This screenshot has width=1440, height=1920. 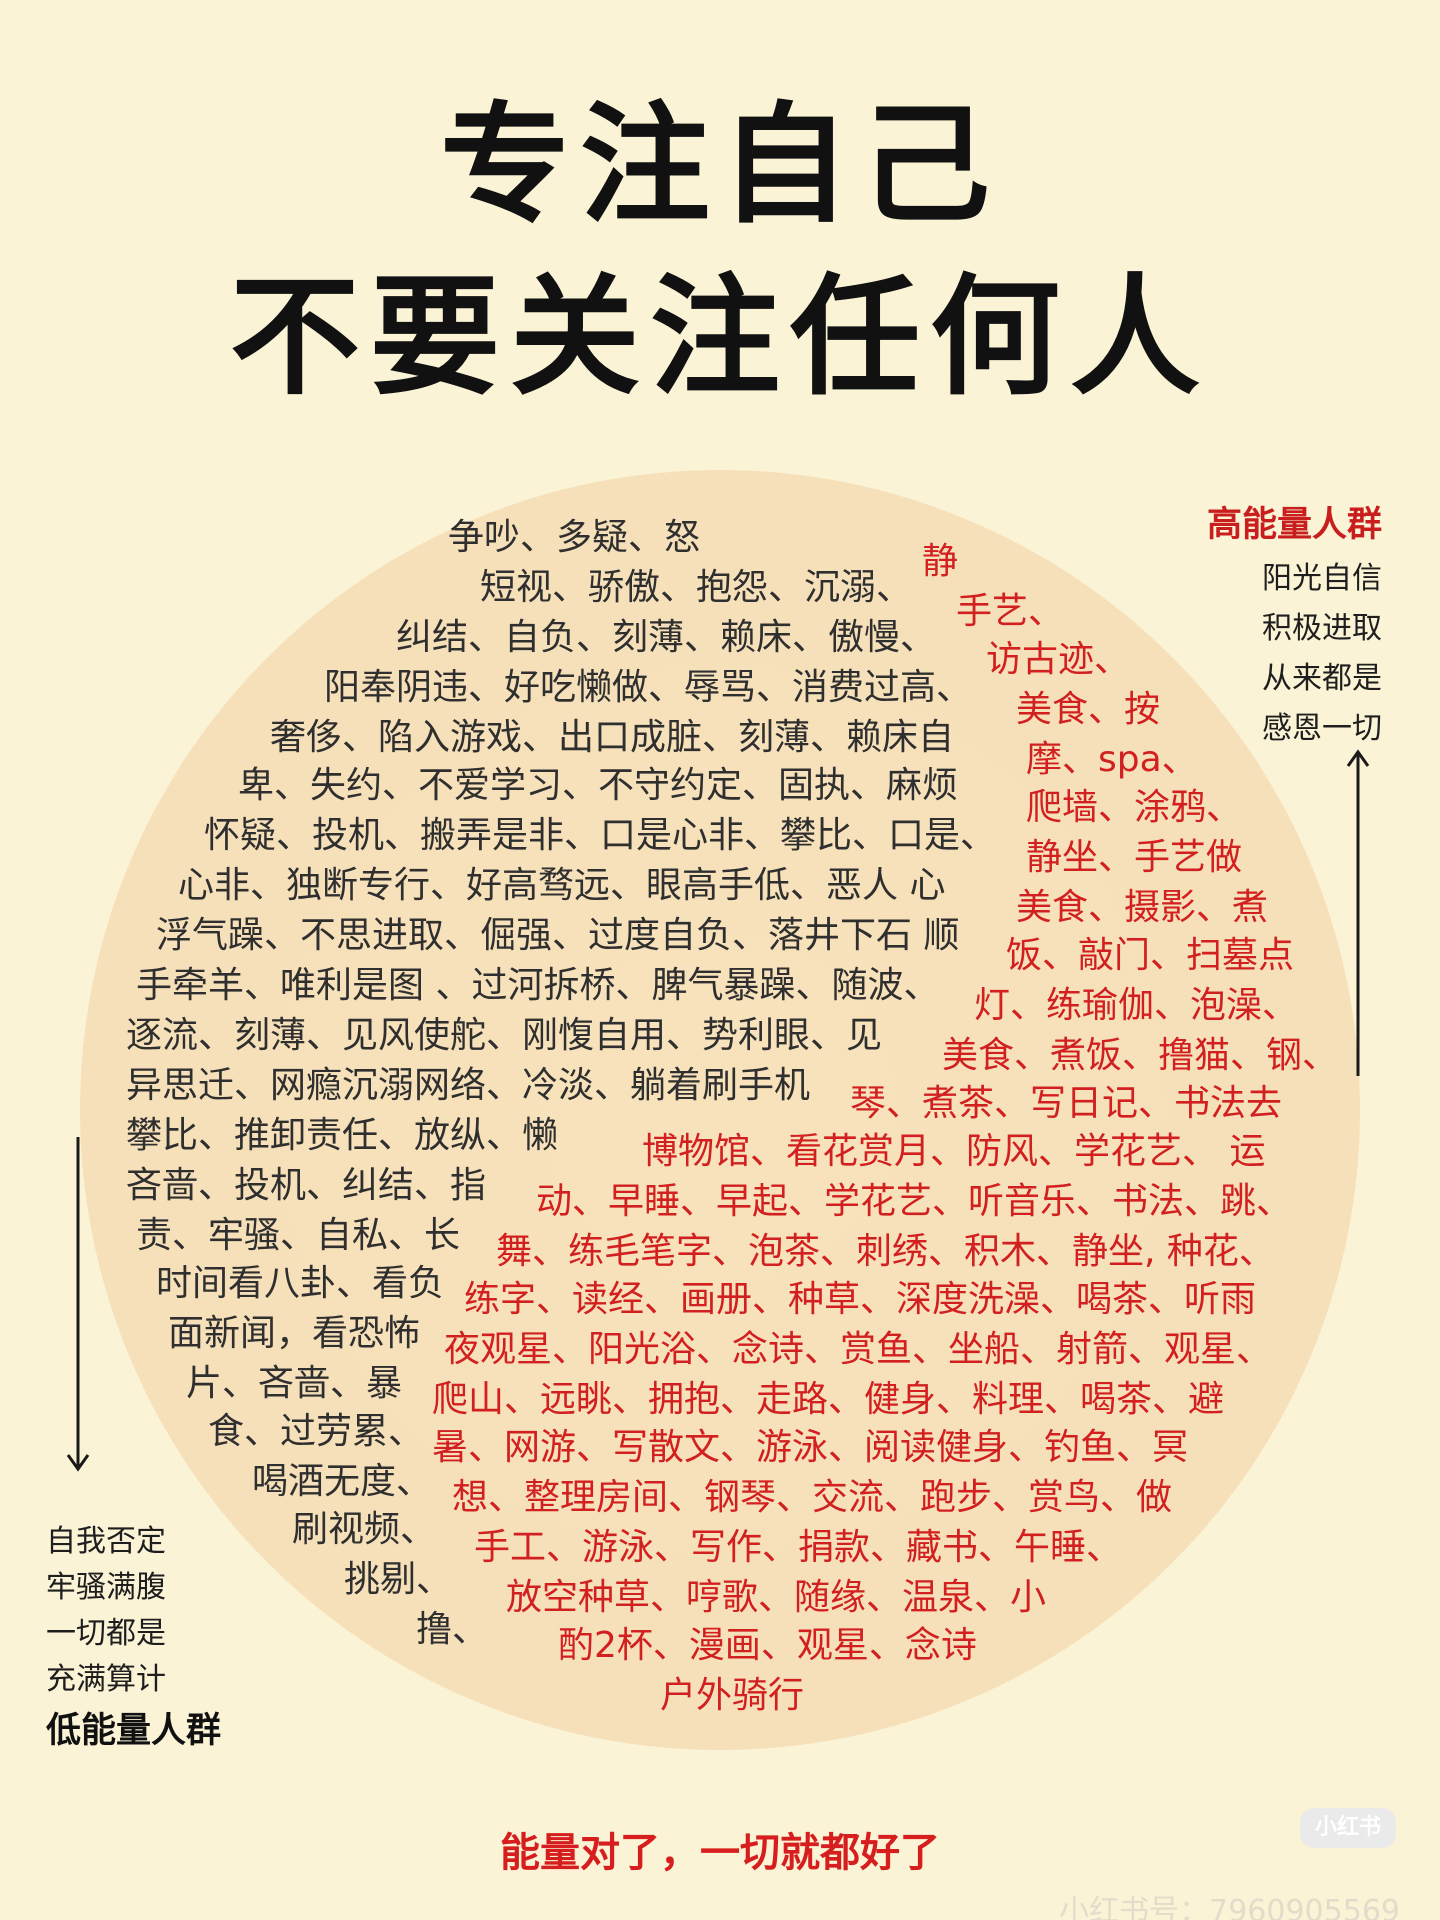 I want to click on negative-word-line: 刷视频、, so click(x=364, y=1529).